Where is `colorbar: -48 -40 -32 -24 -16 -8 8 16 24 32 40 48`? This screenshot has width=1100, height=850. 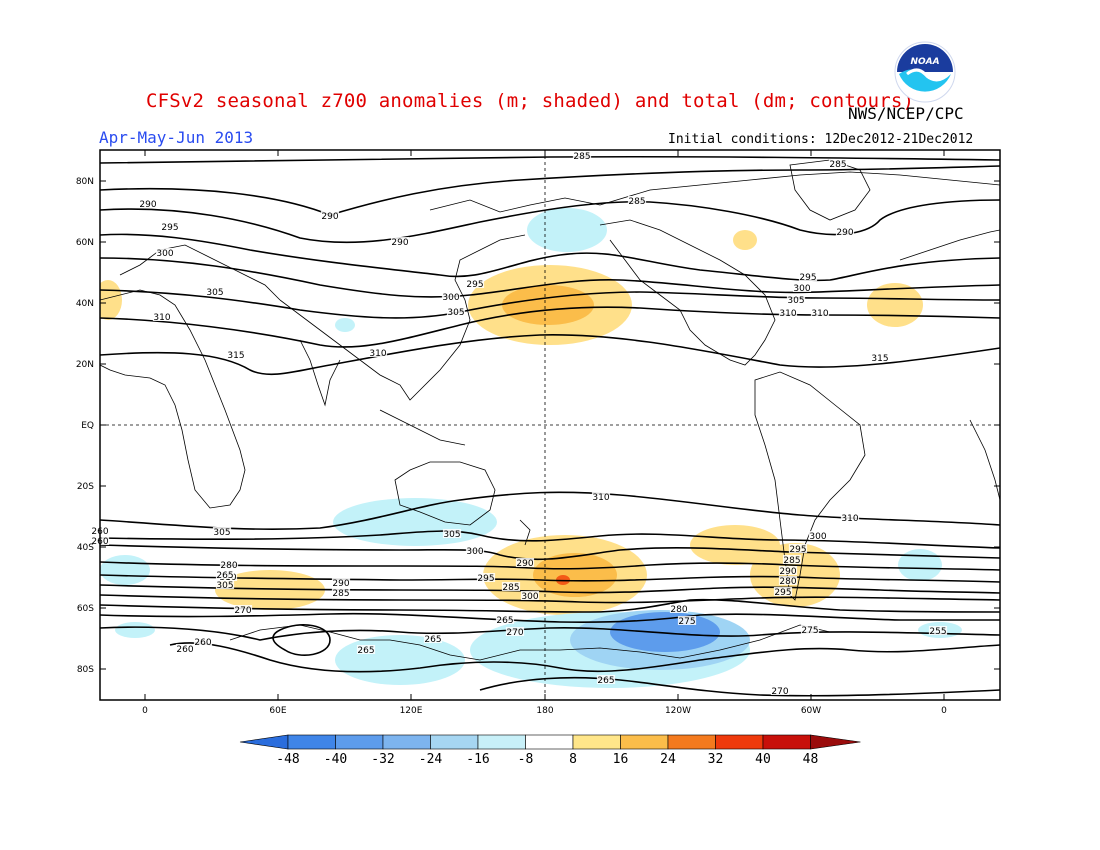
colorbar: -48 -40 -32 -24 -16 -8 8 16 24 32 40 48 is located at coordinates (550, 750).